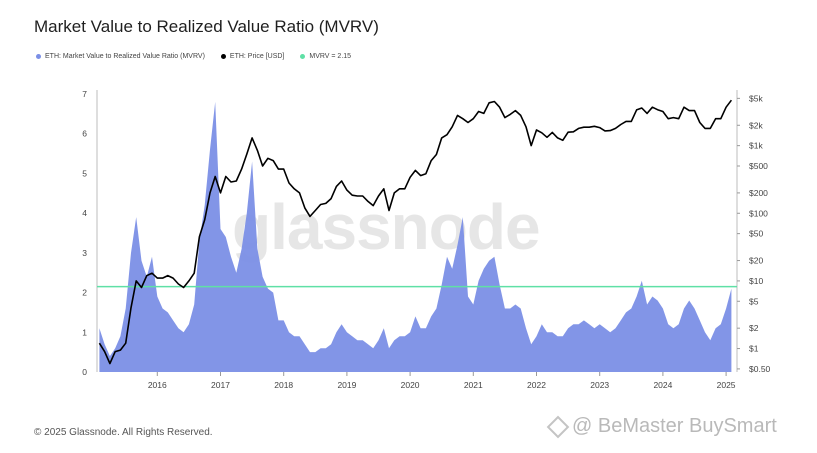 This screenshot has width=817, height=453. Describe the element at coordinates (223, 56) in the screenshot. I see `legend-dot-price` at that location.